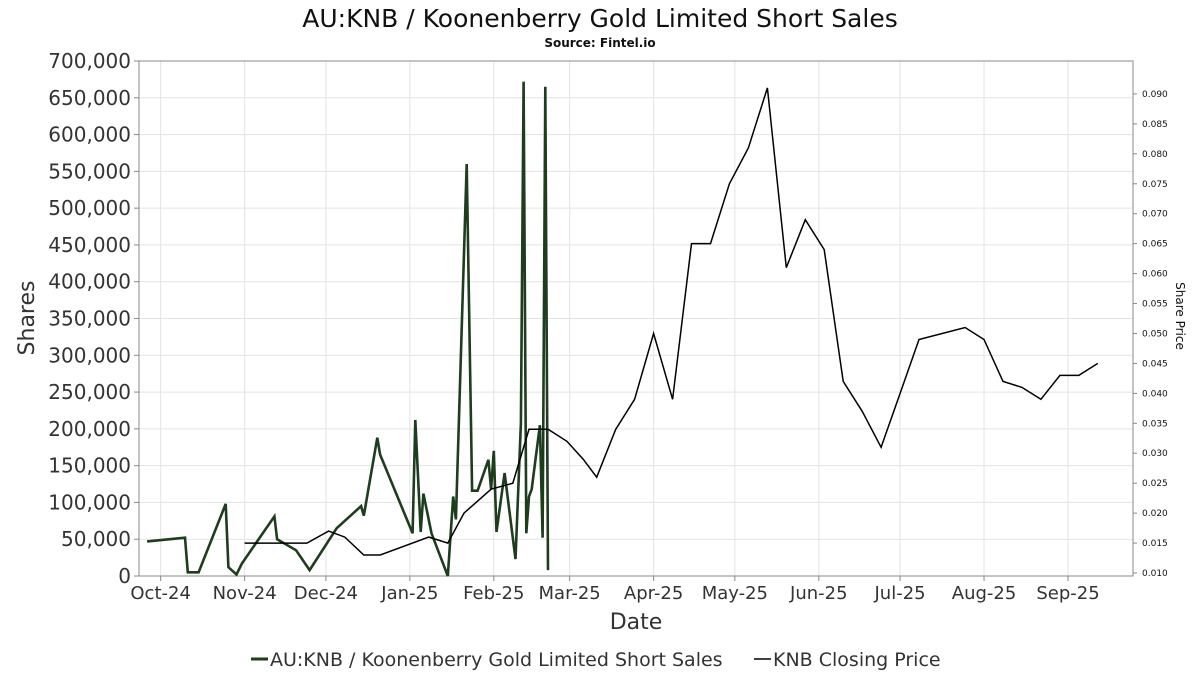 This screenshot has height=675, width=1200. What do you see at coordinates (1155, 95) in the screenshot?
I see `y2-tick-label: 0.090` at bounding box center [1155, 95].